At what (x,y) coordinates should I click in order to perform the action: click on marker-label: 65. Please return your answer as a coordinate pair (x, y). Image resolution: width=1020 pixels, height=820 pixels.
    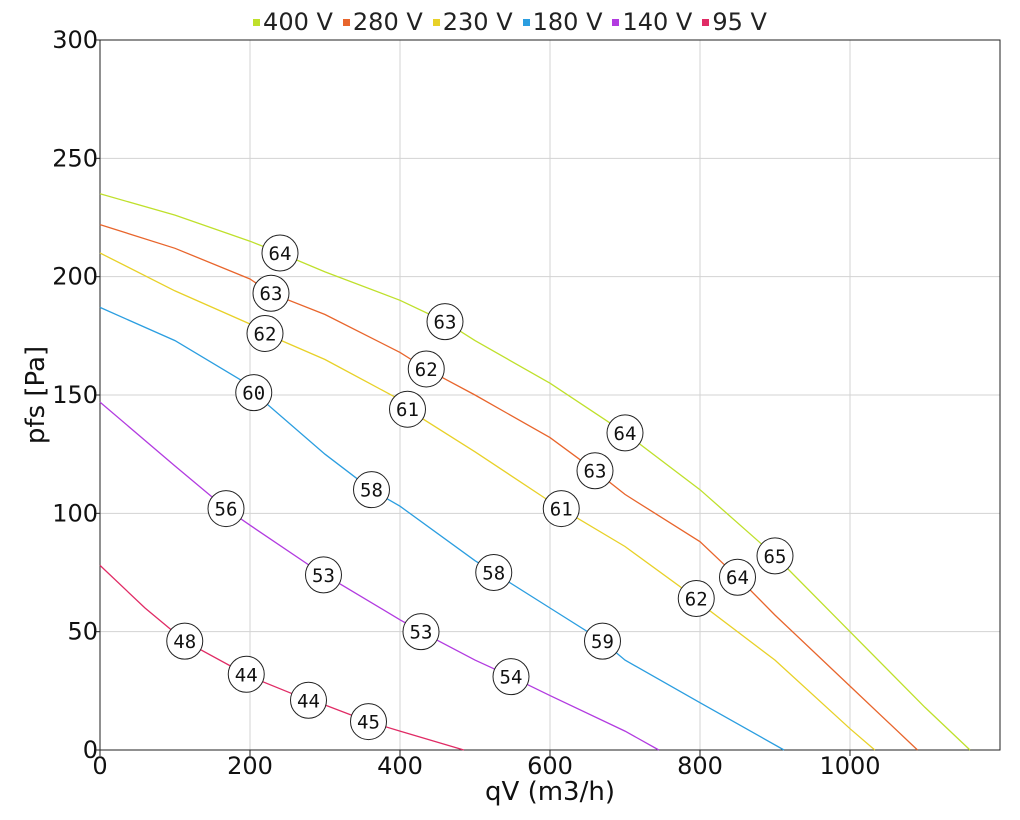
    Looking at the image, I should click on (775, 557).